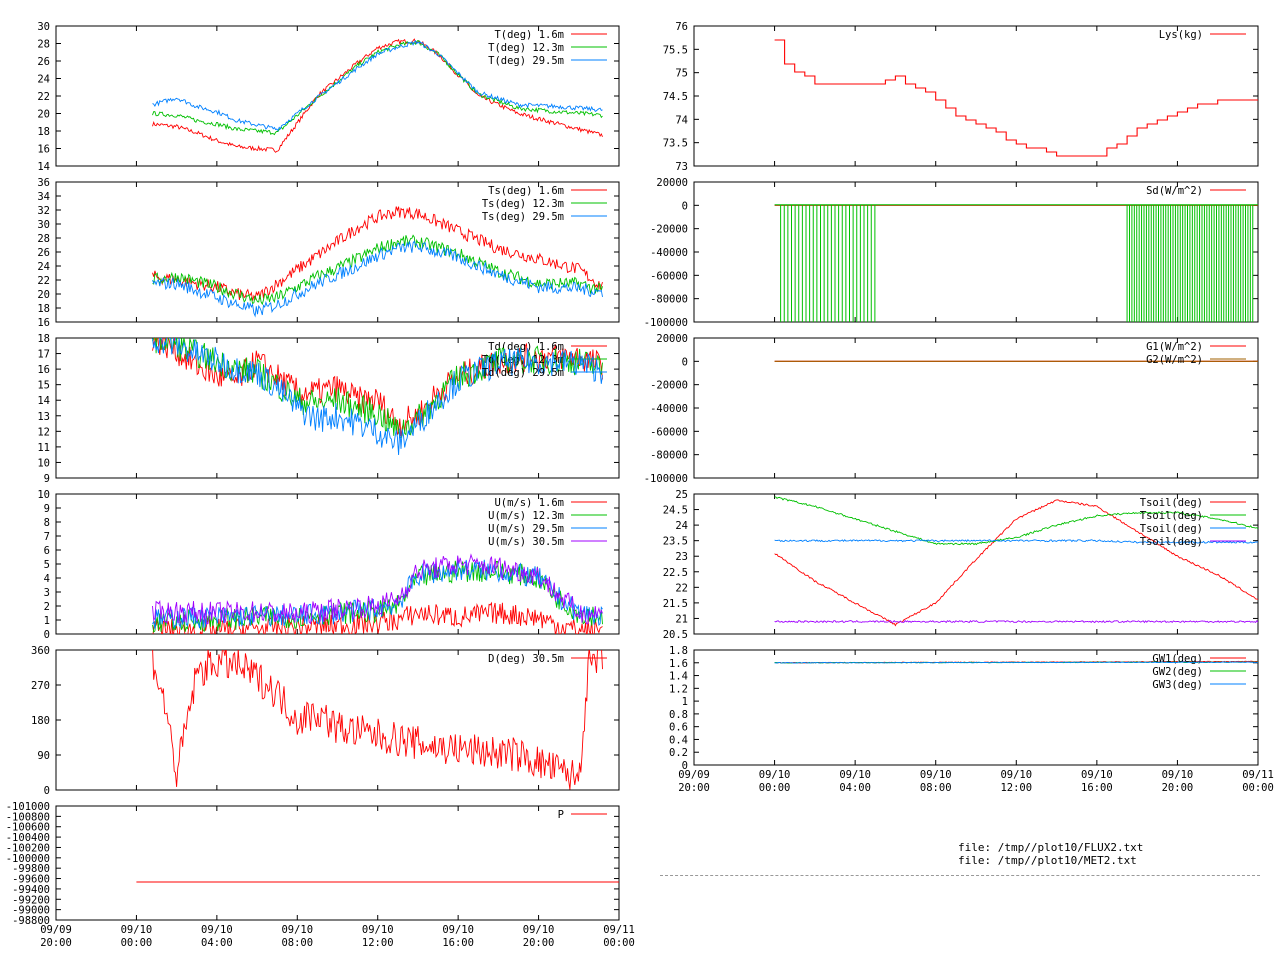  Describe the element at coordinates (47, 621) in the screenshot. I see `y-tick-label: 1` at that location.